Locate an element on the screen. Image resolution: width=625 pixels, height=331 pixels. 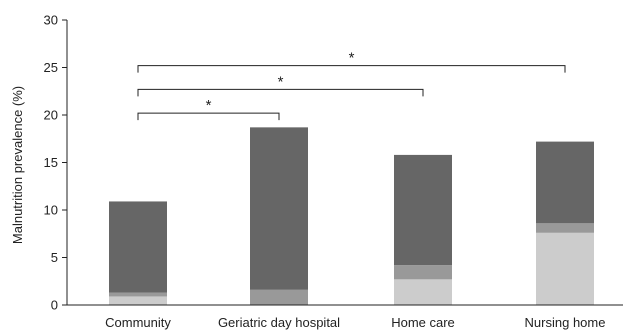
x-tick-label: Nursing home is located at coordinates (565, 322).